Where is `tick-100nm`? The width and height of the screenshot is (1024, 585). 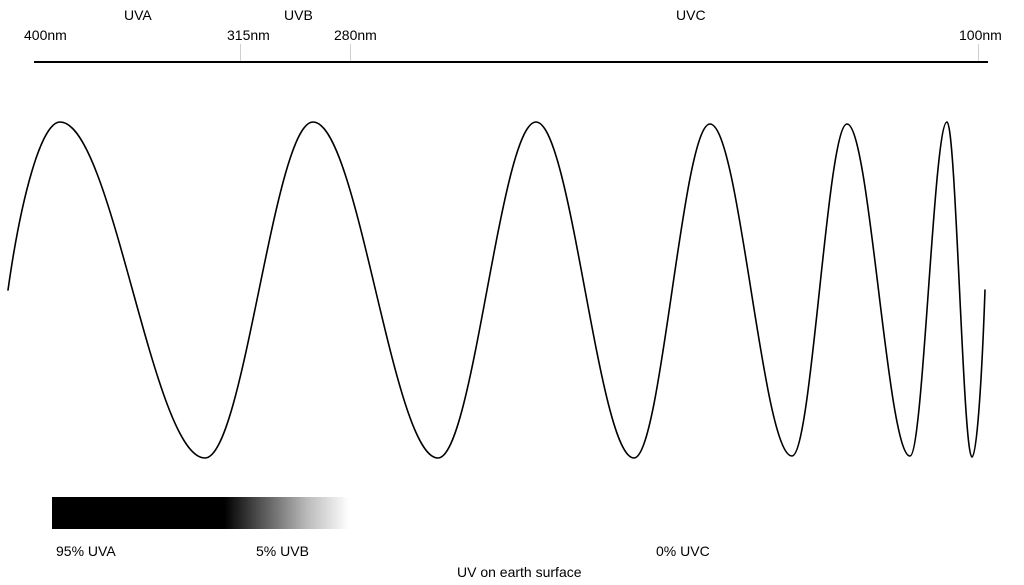
tick-100nm is located at coordinates (978, 52).